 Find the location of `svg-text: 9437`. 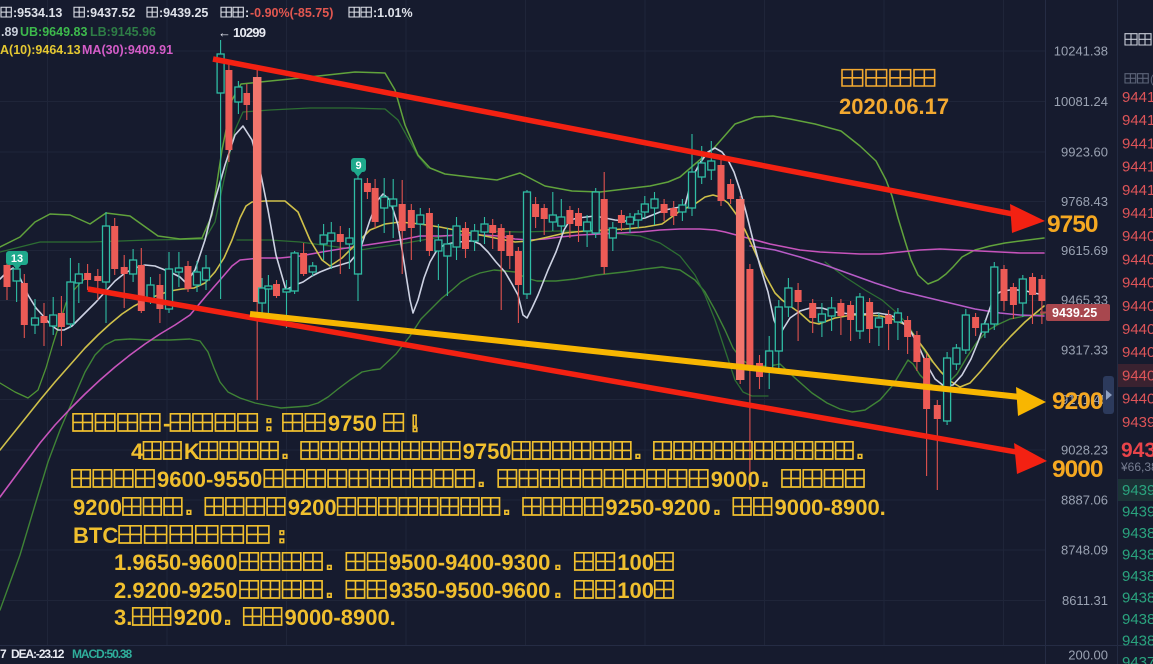

svg-text: 9437 is located at coordinates (1137, 659).